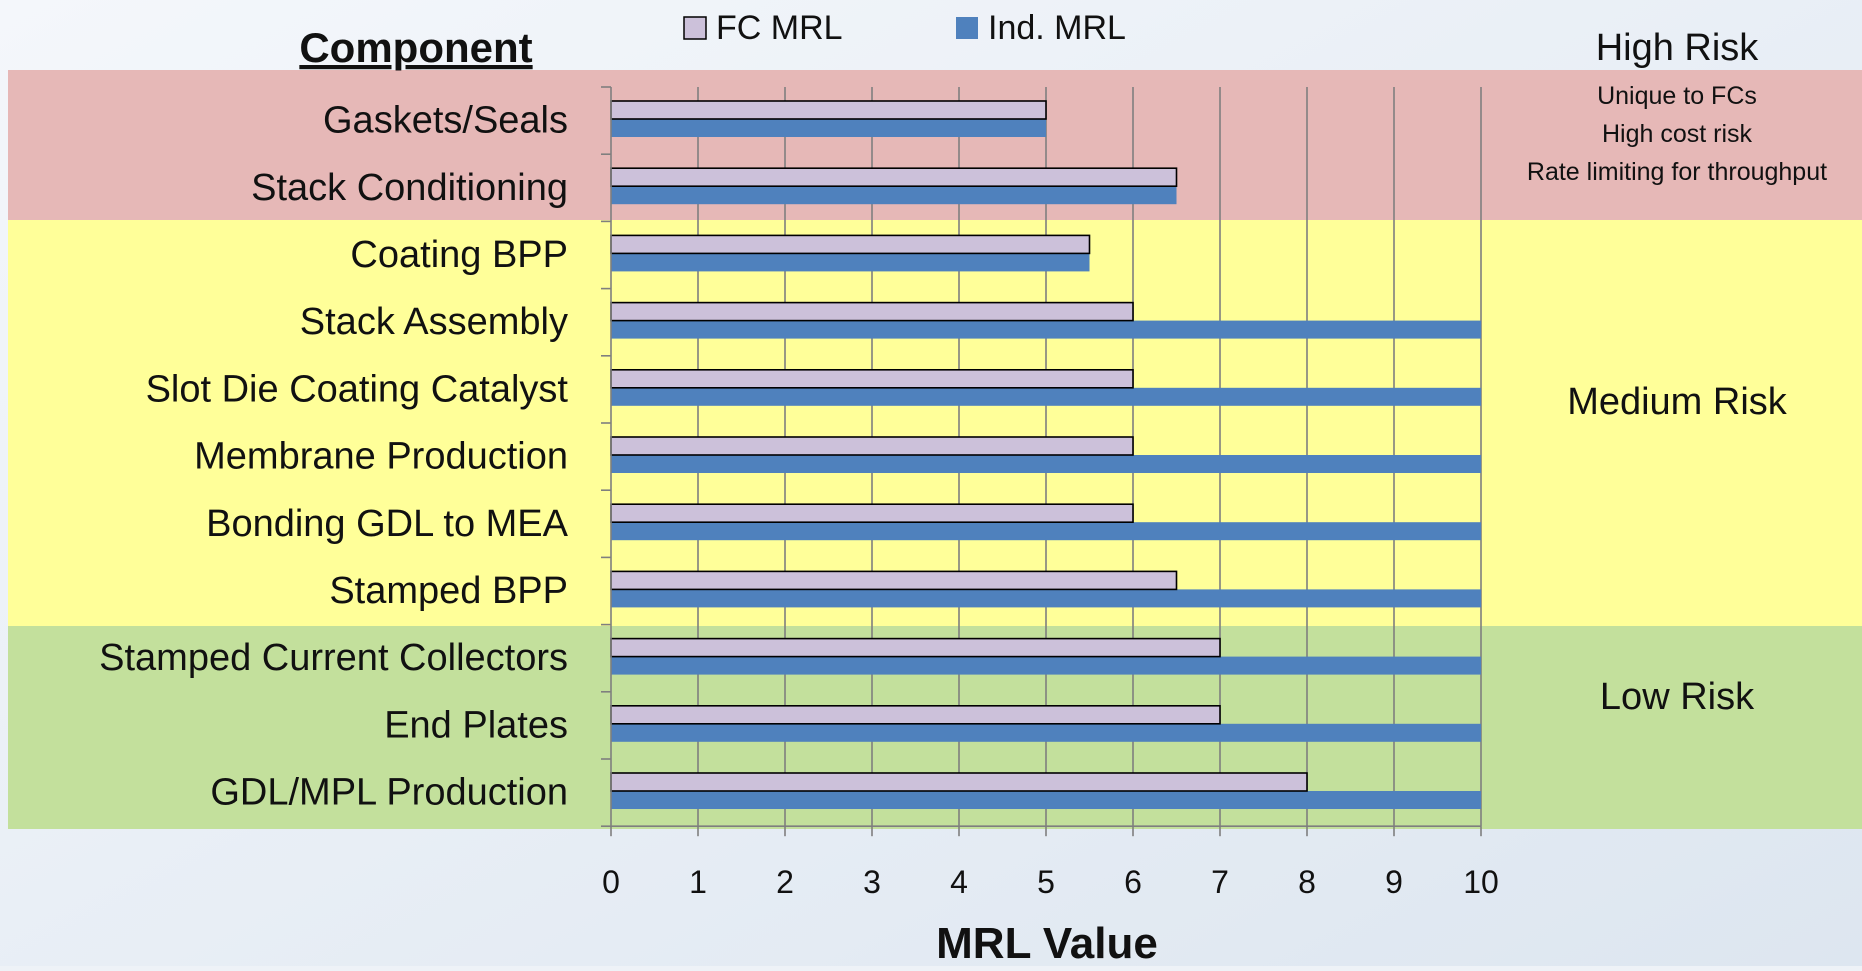 The width and height of the screenshot is (1862, 971). Describe the element at coordinates (357, 389) in the screenshot. I see `category-label: Slot Die Coating Catalyst` at that location.